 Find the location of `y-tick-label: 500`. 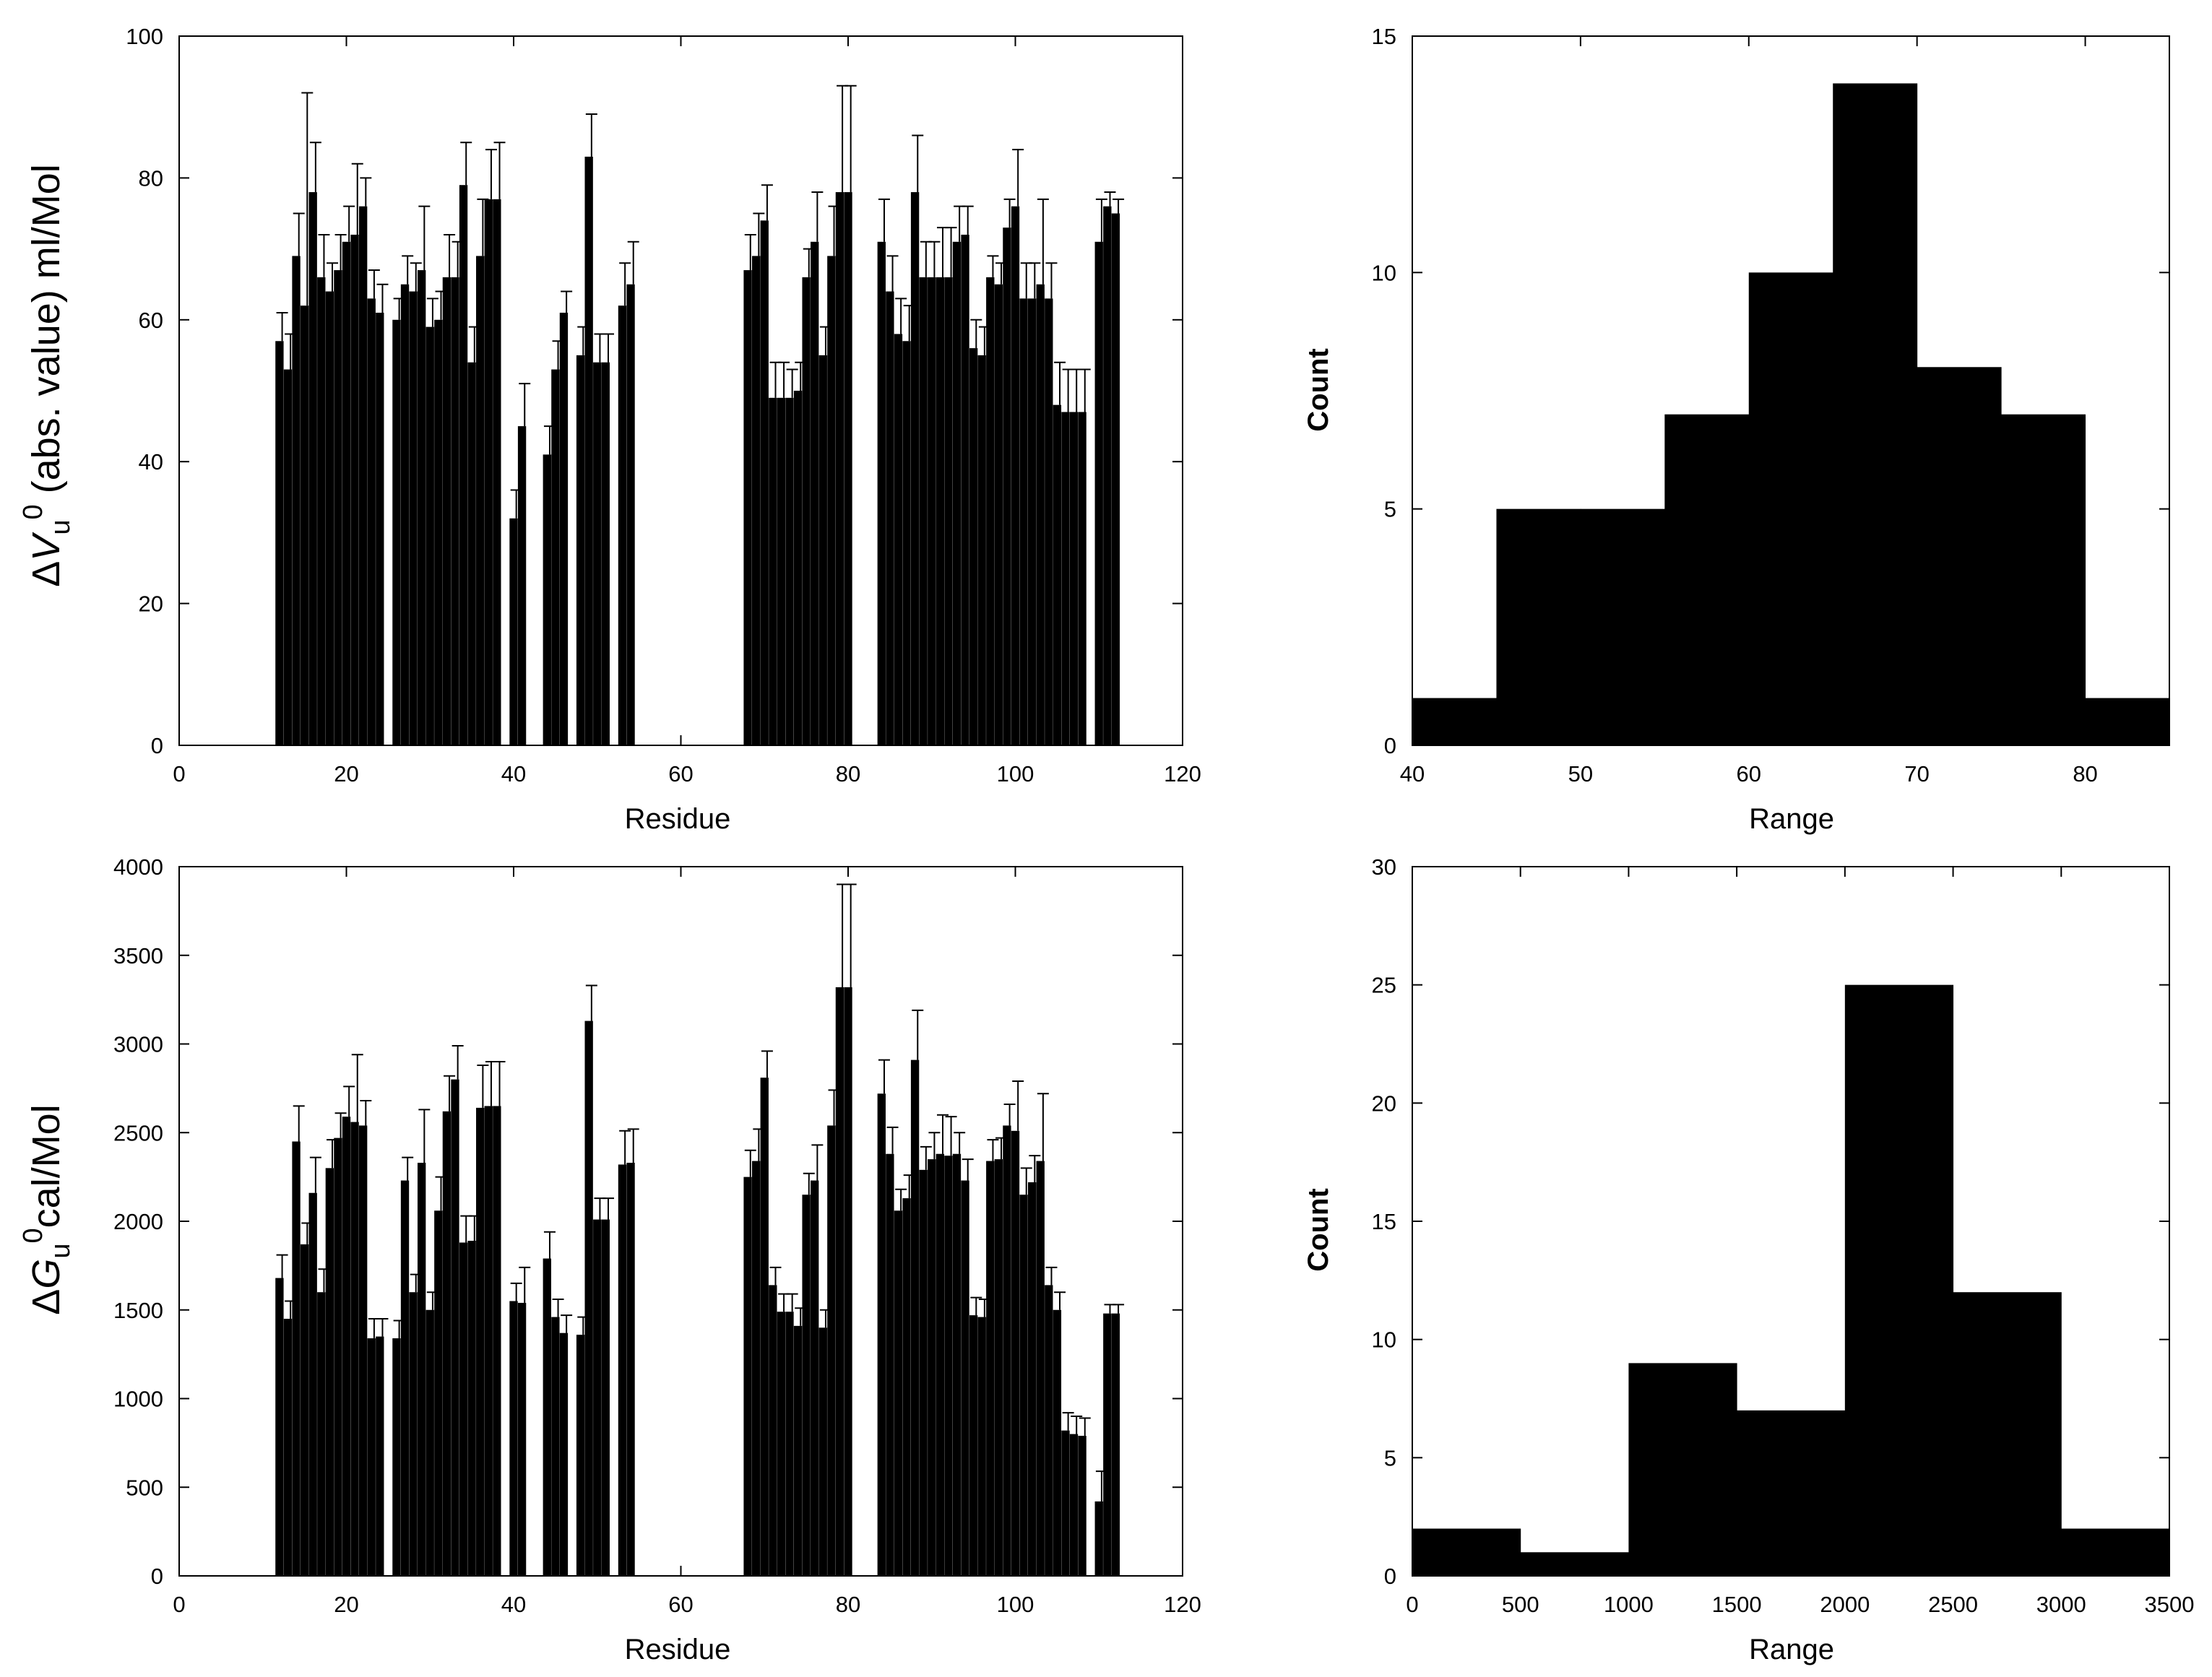

y-tick-label: 500 is located at coordinates (144, 1487).